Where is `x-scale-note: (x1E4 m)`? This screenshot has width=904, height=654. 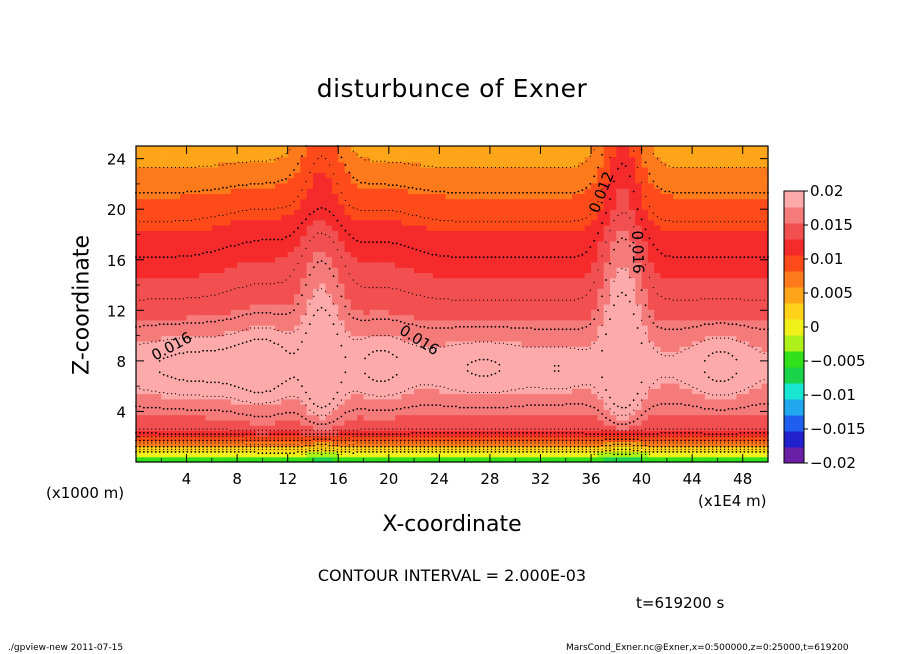
x-scale-note: (x1E4 m) is located at coordinates (732, 501).